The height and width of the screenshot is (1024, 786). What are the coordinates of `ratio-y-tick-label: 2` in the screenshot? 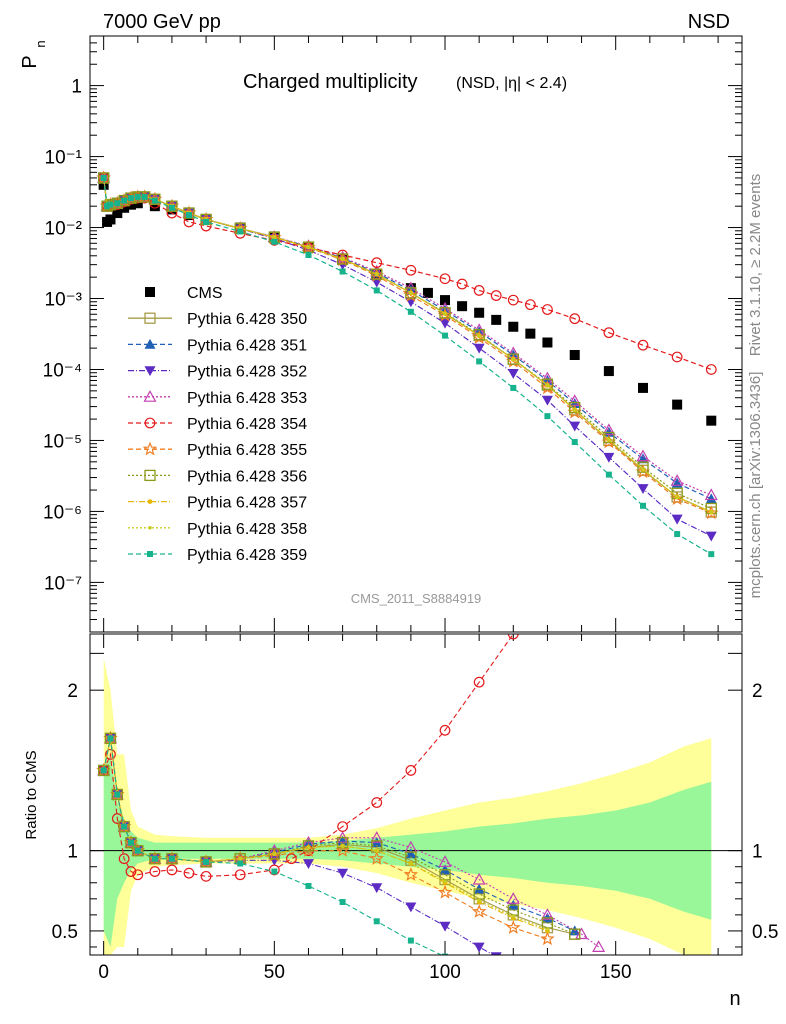 It's located at (72, 691).